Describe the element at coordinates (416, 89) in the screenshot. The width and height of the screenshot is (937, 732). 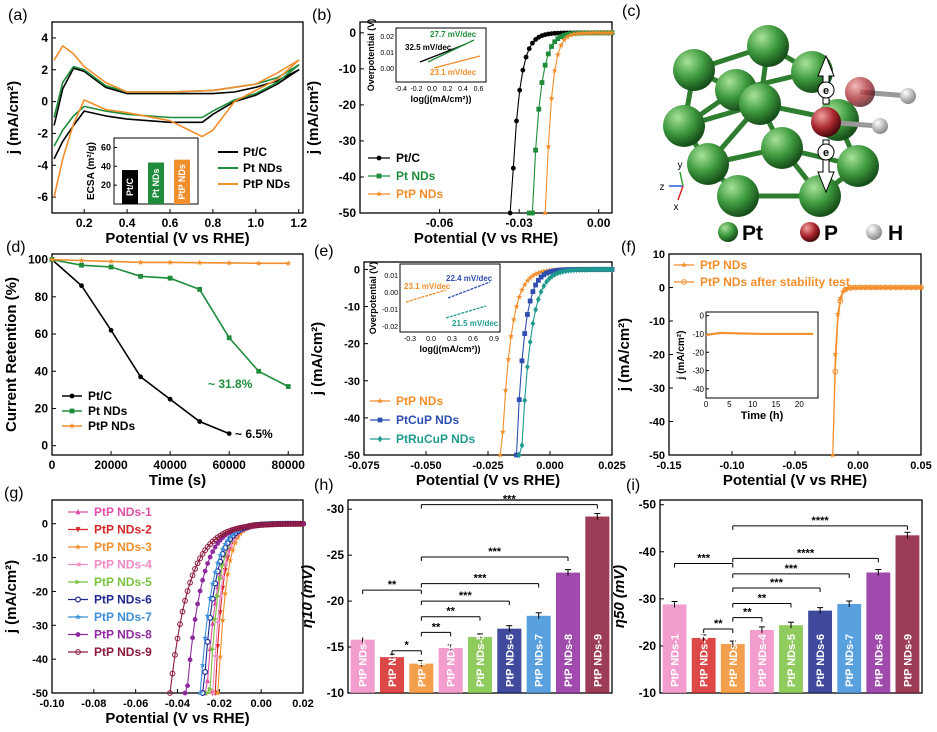
I see `inset-tick-label: -0.2` at that location.